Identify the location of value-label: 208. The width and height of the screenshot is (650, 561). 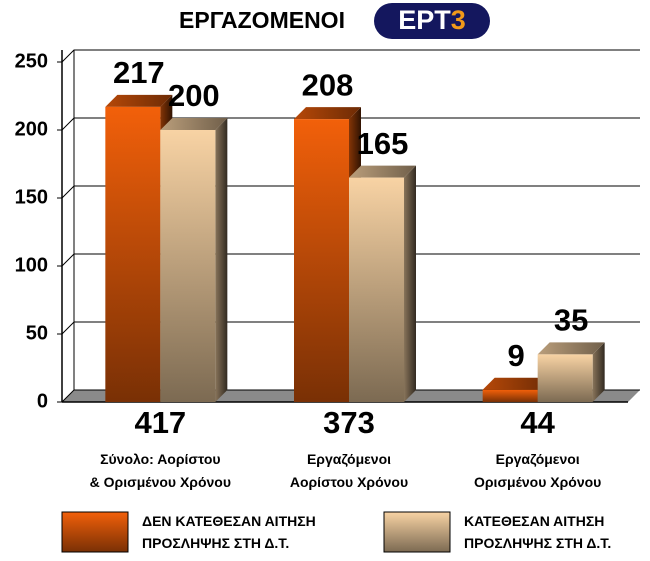
(328, 84).